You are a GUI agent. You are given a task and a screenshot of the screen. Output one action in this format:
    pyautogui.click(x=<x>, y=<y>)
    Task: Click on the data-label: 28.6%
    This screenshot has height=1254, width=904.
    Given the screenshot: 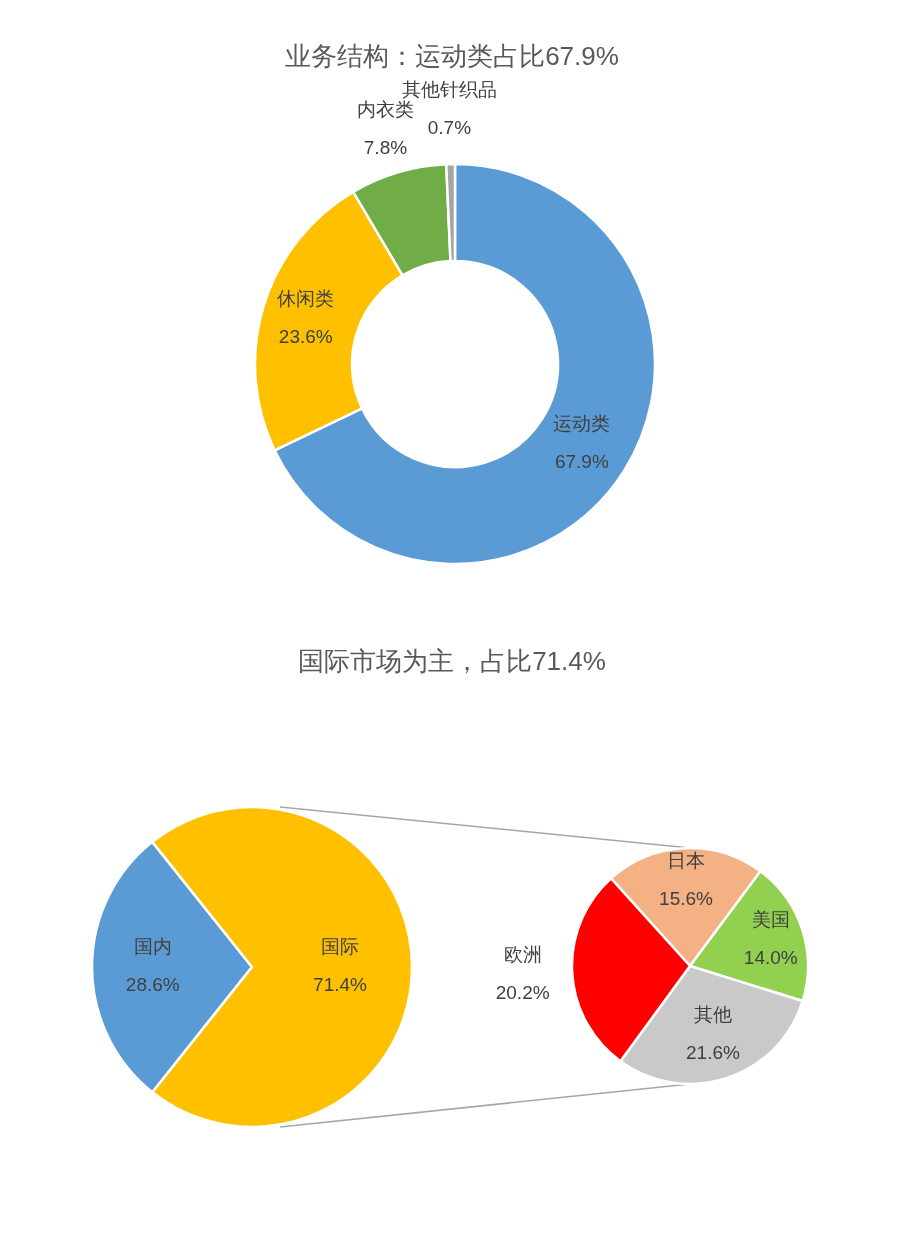 What is the action you would take?
    pyautogui.click(x=152, y=985)
    